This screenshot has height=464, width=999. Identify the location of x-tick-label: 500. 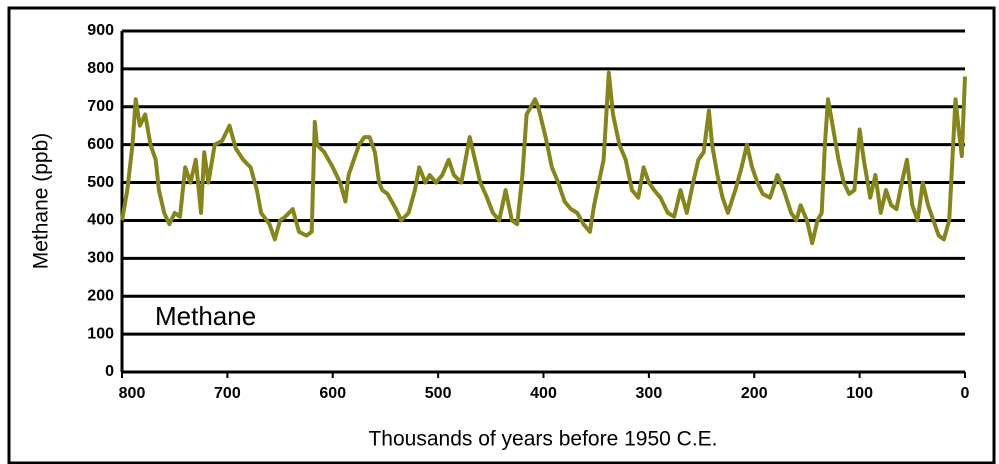
(438, 393).